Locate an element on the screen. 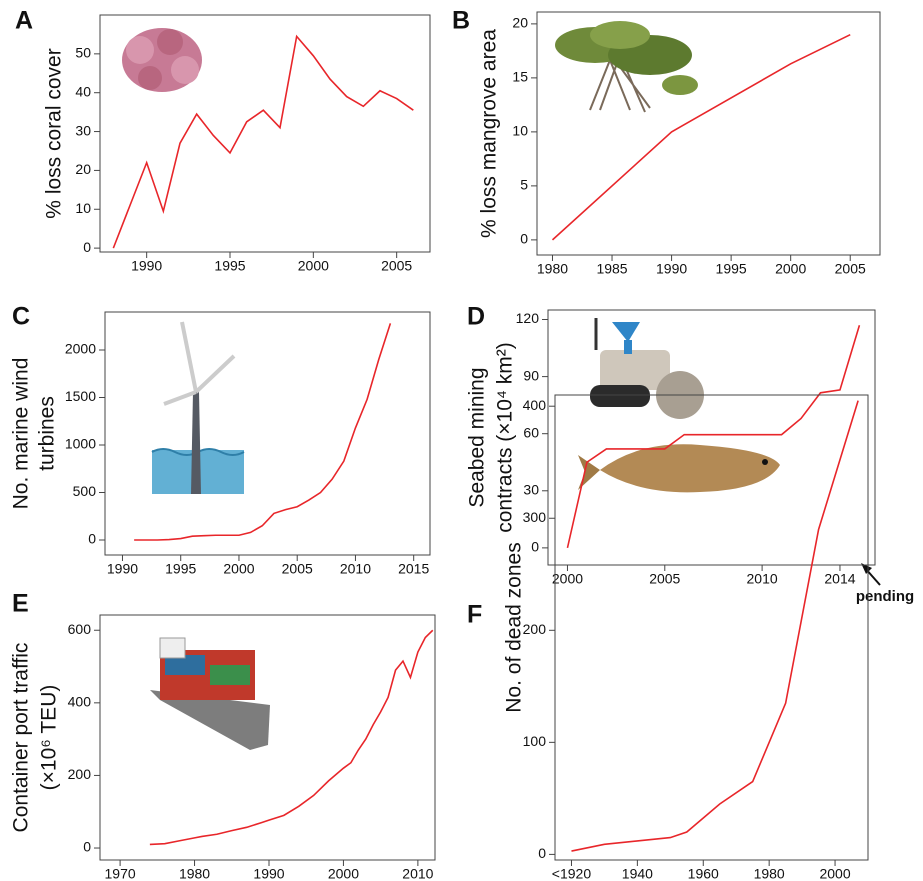 The width and height of the screenshot is (923, 881). panel-letter: A is located at coordinates (24, 21).